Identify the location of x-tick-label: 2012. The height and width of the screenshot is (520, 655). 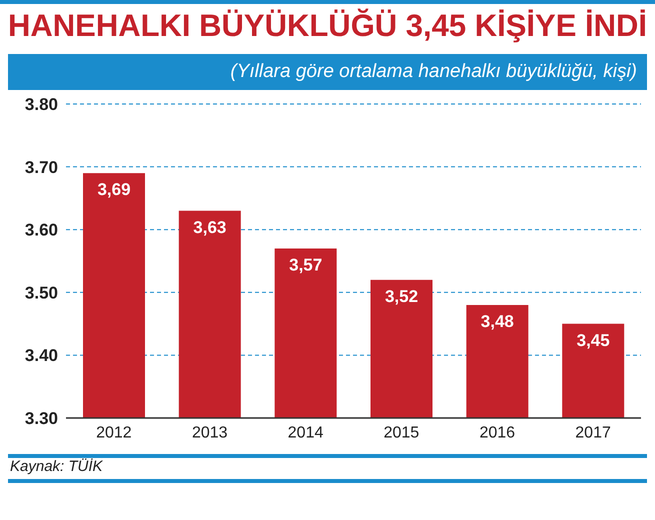
(114, 433).